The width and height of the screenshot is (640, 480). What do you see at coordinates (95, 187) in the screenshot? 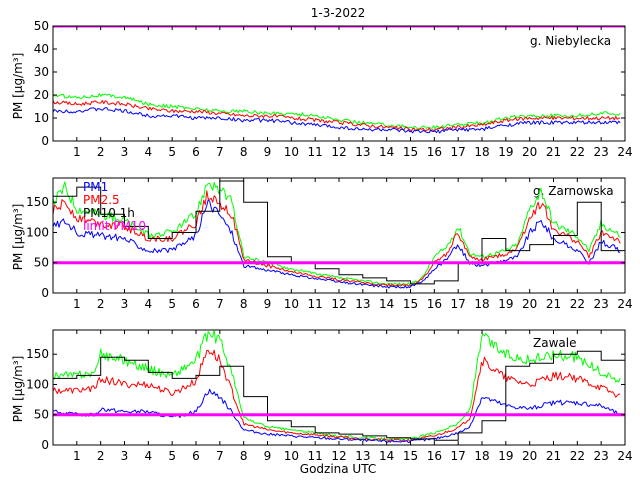
I see `legend-entry: PM1` at bounding box center [95, 187].